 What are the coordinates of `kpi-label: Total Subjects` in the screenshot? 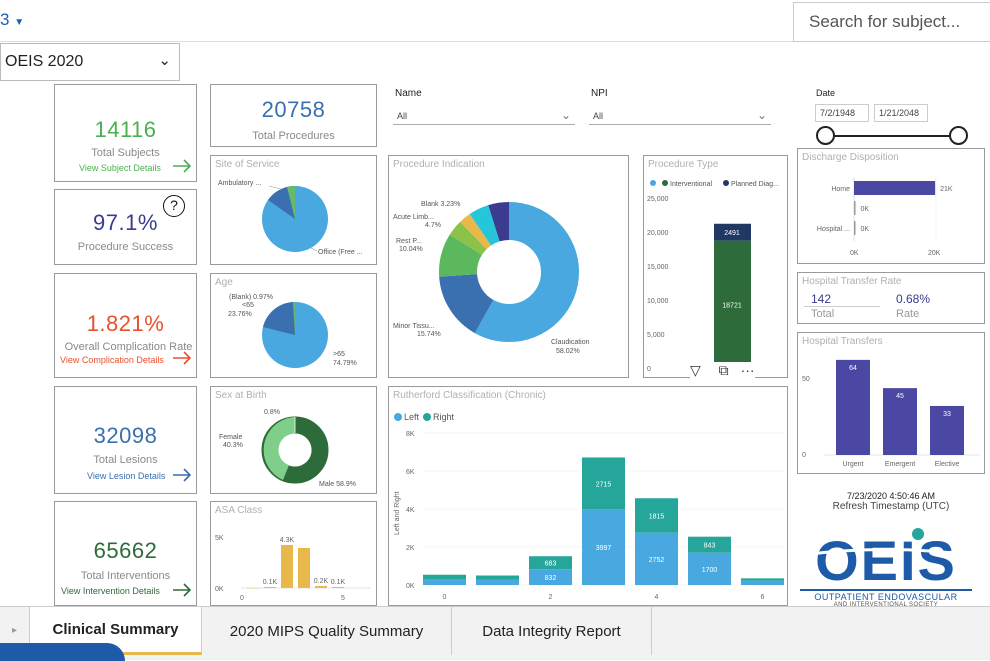 It's located at (125, 153).